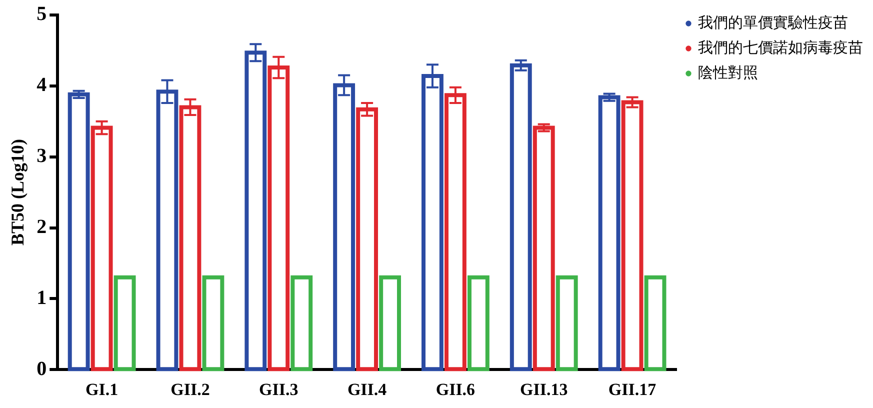 The height and width of the screenshot is (408, 873). What do you see at coordinates (544, 390) in the screenshot?
I see `x-tick-label: GII.13` at bounding box center [544, 390].